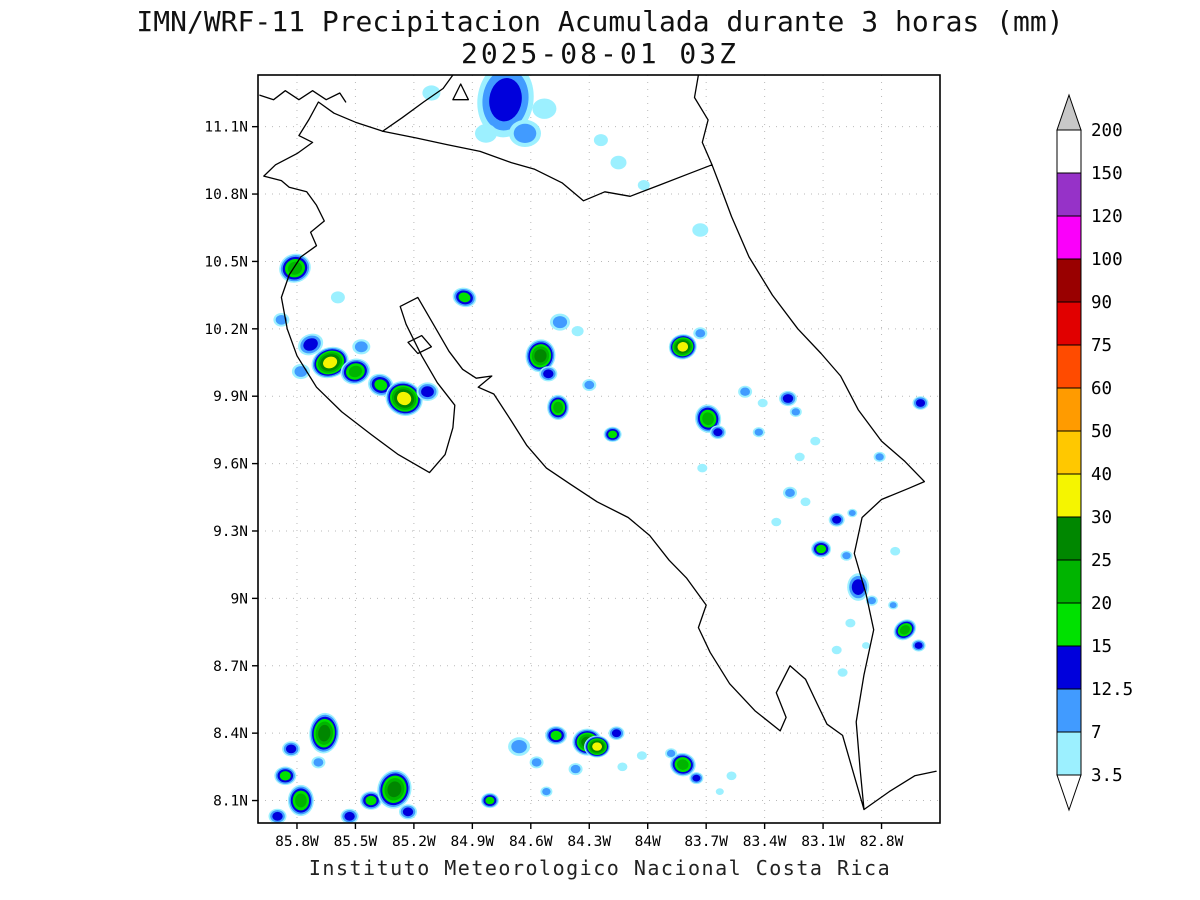 The width and height of the screenshot is (1200, 900). What do you see at coordinates (648, 842) in the screenshot?
I see `x-tick-label: 84W` at bounding box center [648, 842].